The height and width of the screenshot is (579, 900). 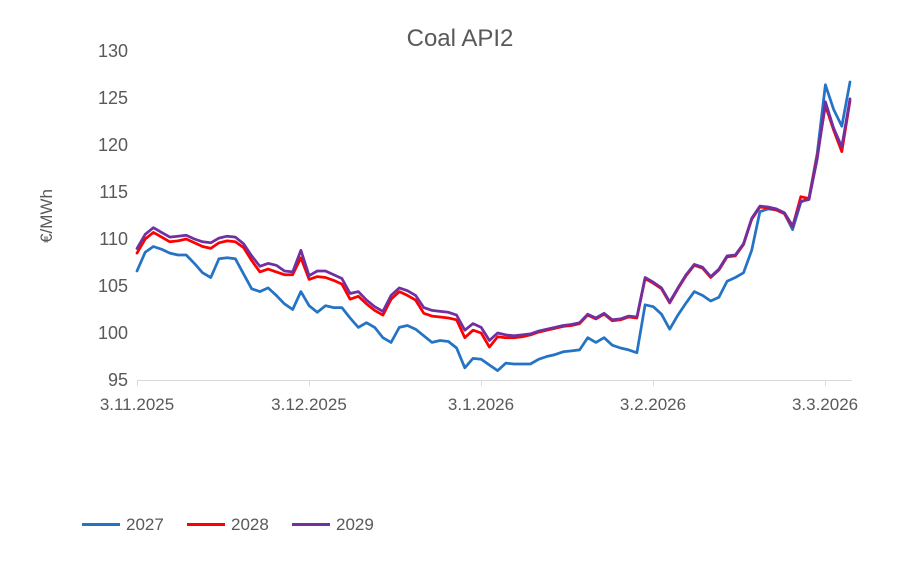 I want to click on legend-label-2028: 2028, so click(x=250, y=524).